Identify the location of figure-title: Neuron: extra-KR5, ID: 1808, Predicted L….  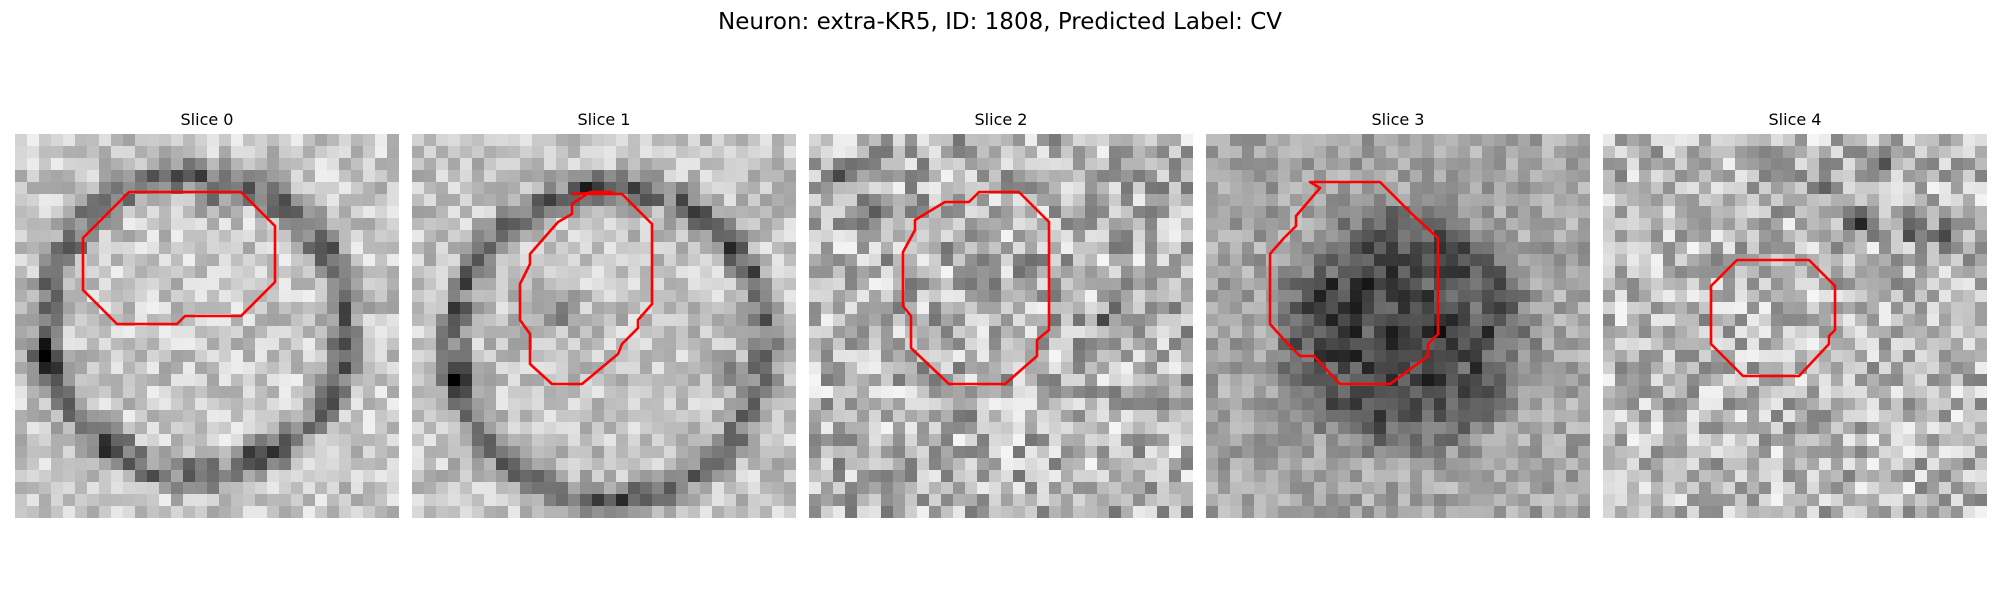
(1000, 22).